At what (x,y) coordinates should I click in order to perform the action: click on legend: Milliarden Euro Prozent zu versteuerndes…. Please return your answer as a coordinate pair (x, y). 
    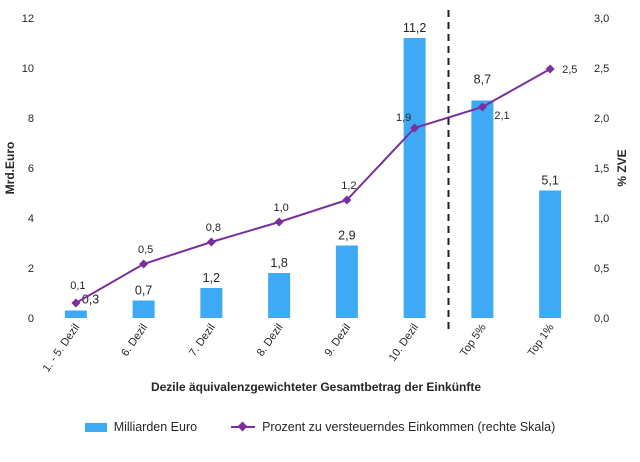
    Looking at the image, I should click on (320, 427).